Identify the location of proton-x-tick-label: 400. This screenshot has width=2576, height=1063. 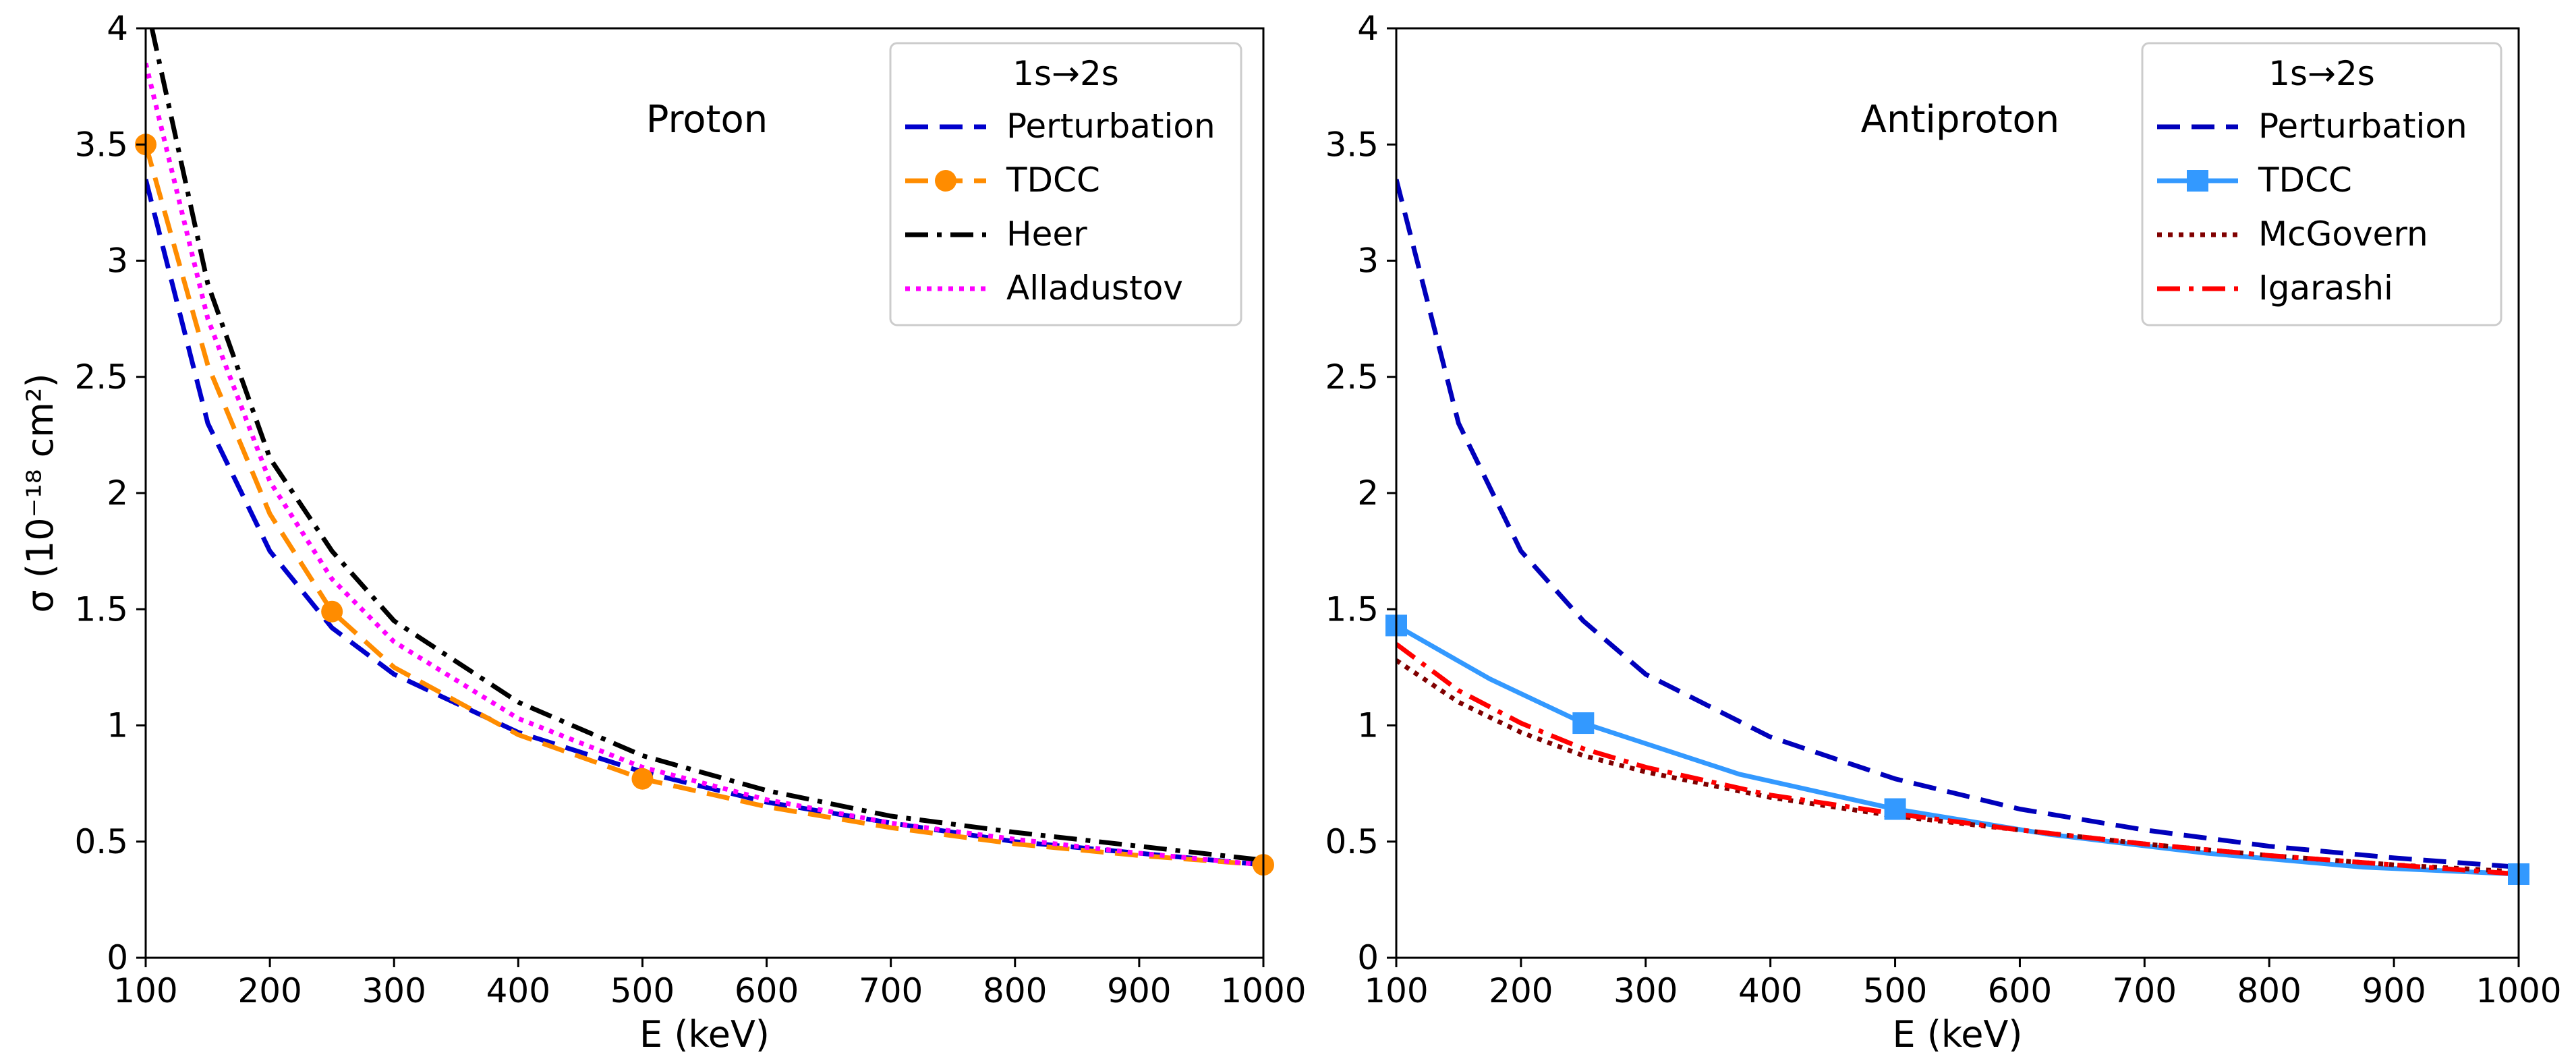
(518, 990).